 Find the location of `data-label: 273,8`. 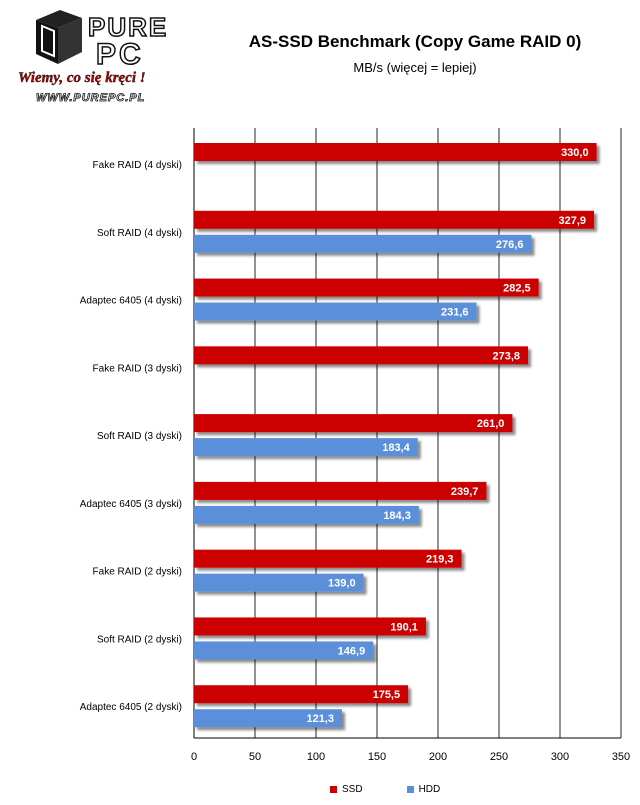

data-label: 273,8 is located at coordinates (507, 356).